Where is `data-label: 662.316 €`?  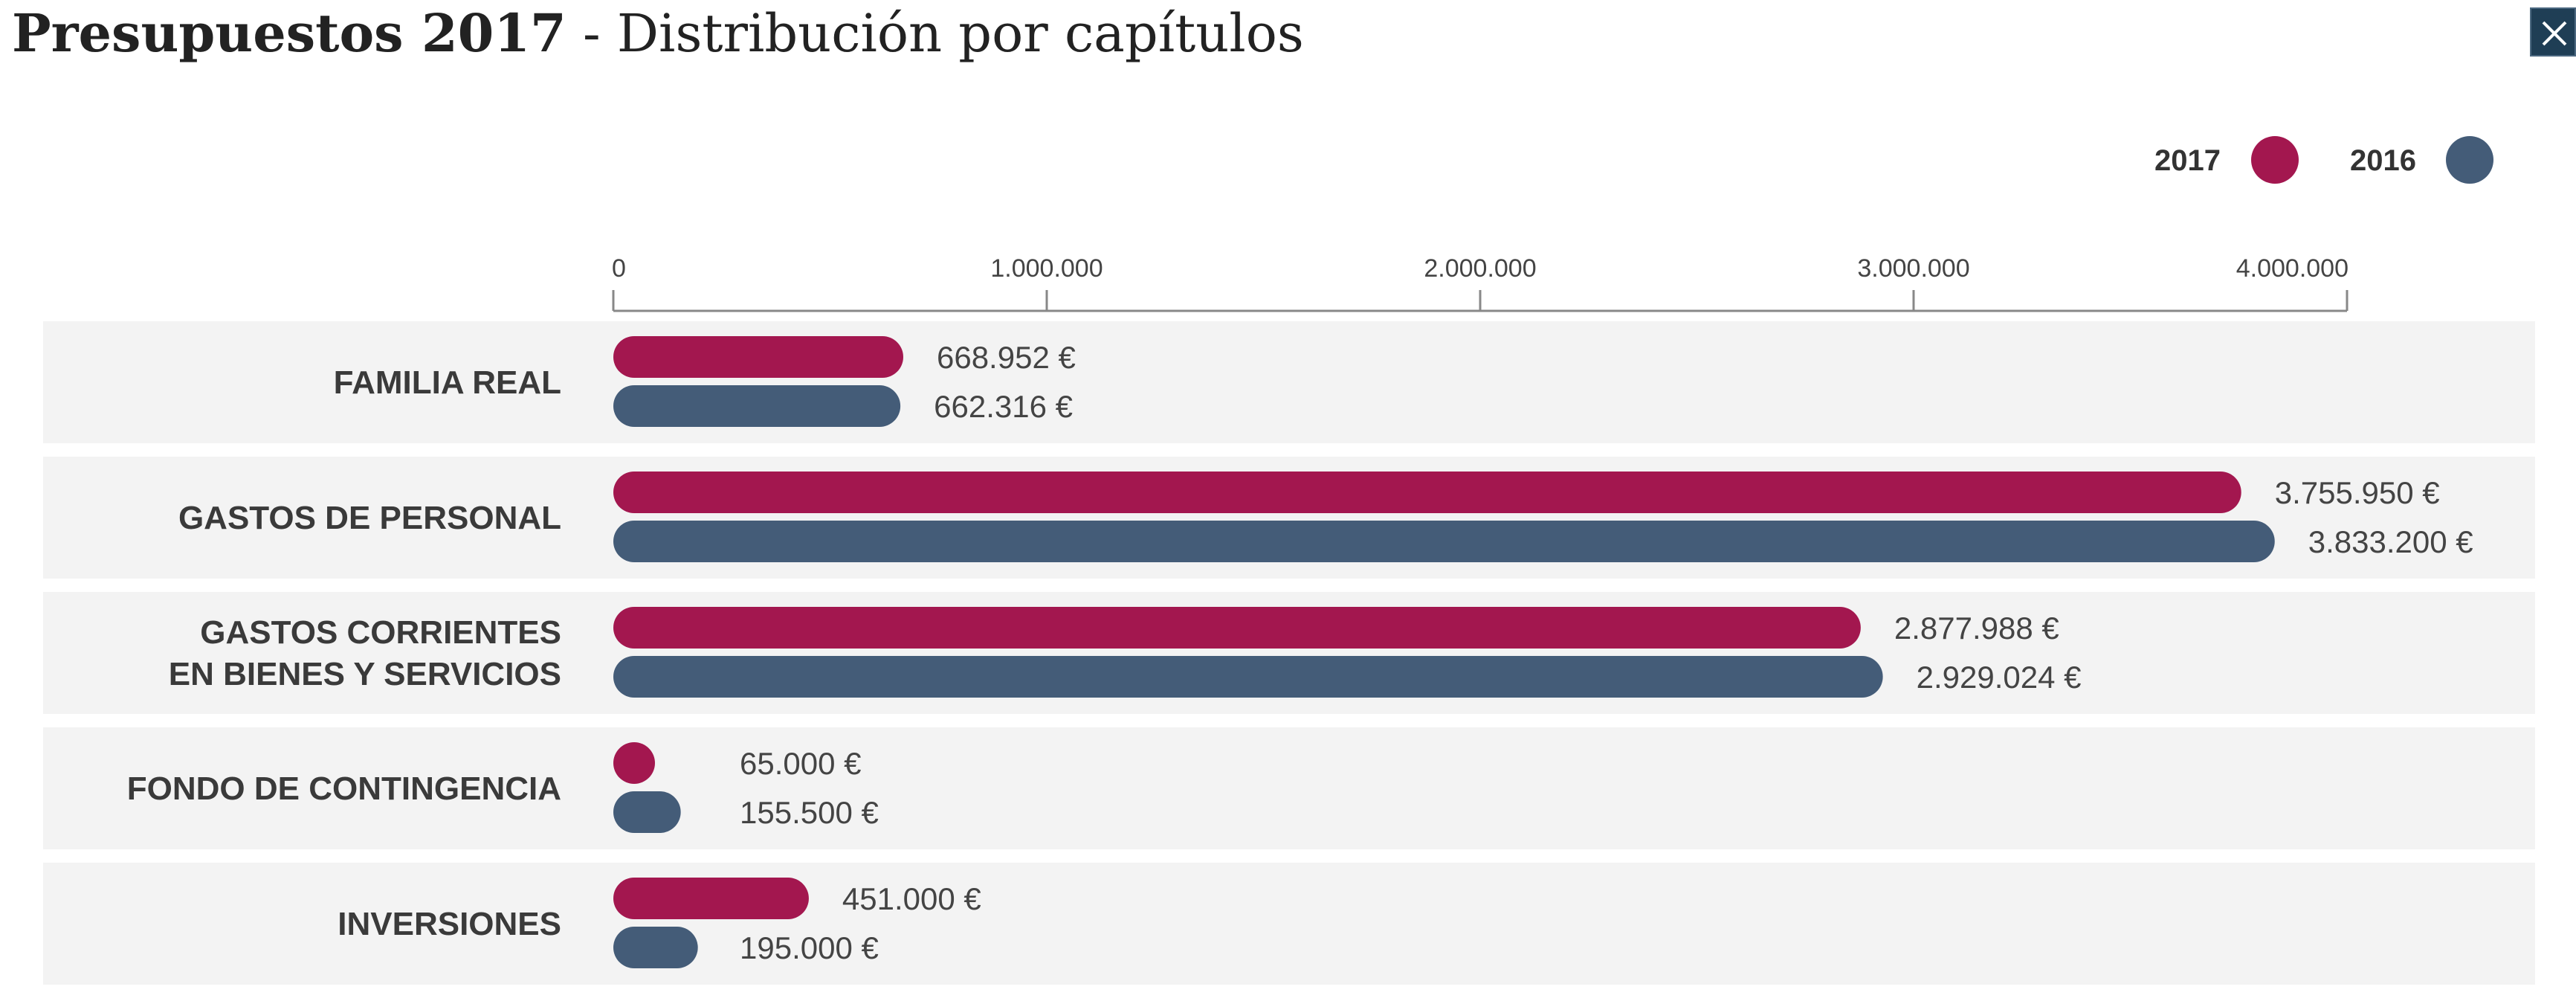 data-label: 662.316 € is located at coordinates (1003, 406).